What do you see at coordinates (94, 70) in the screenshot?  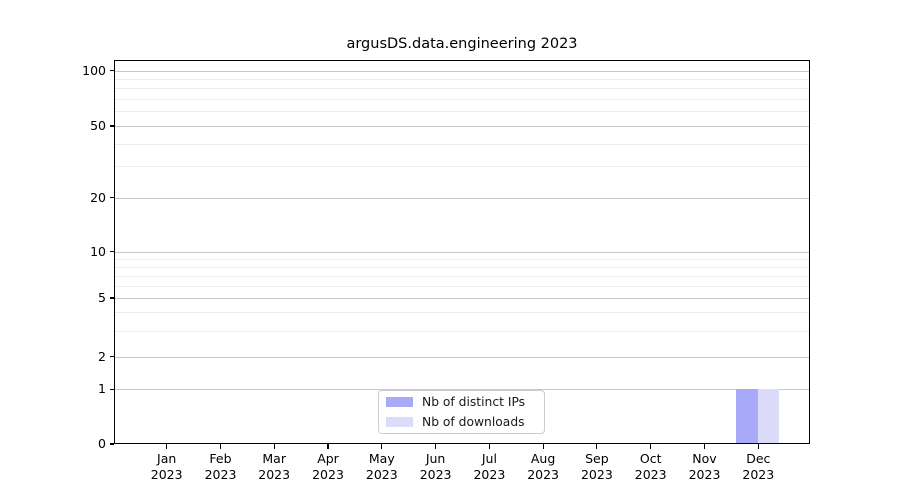 I see `y-tick-label: 100` at bounding box center [94, 70].